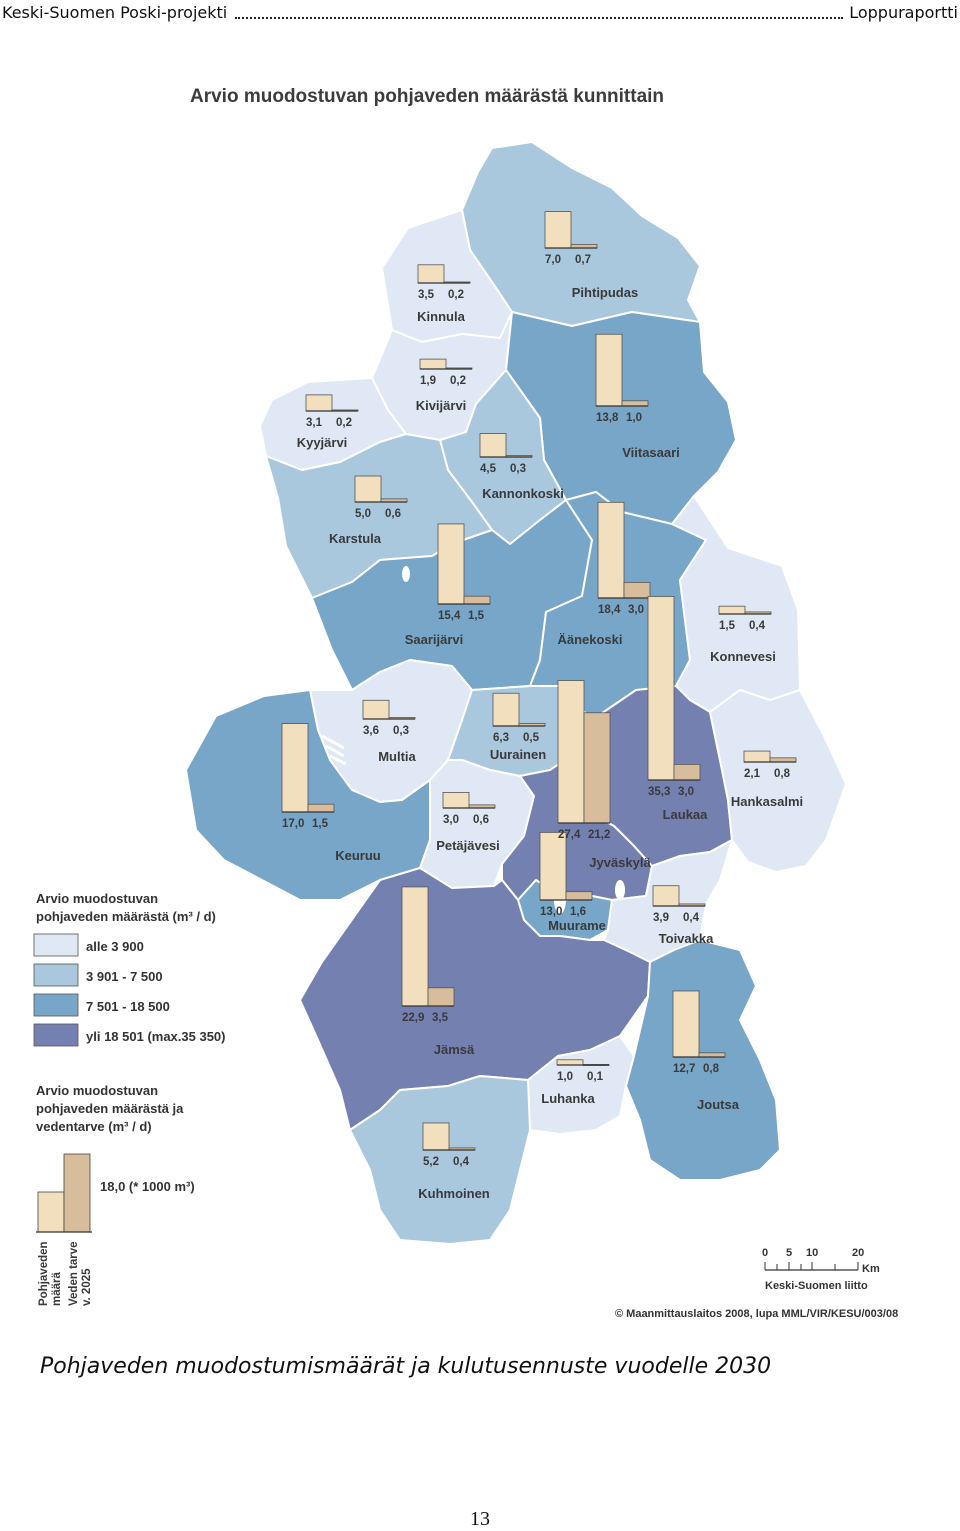  I want to click on value-pohjavesi-jamsa: 22,9, so click(413, 1018).